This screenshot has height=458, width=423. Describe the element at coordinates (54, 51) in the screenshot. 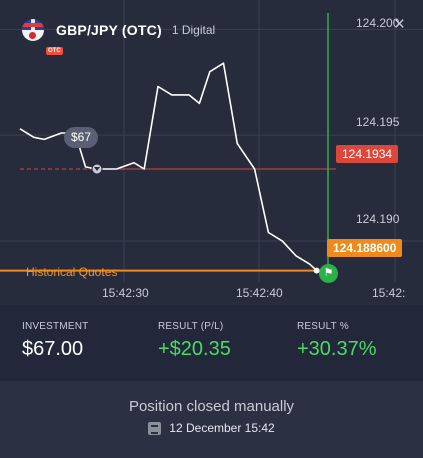

I see `otc-badge: OTC` at that location.